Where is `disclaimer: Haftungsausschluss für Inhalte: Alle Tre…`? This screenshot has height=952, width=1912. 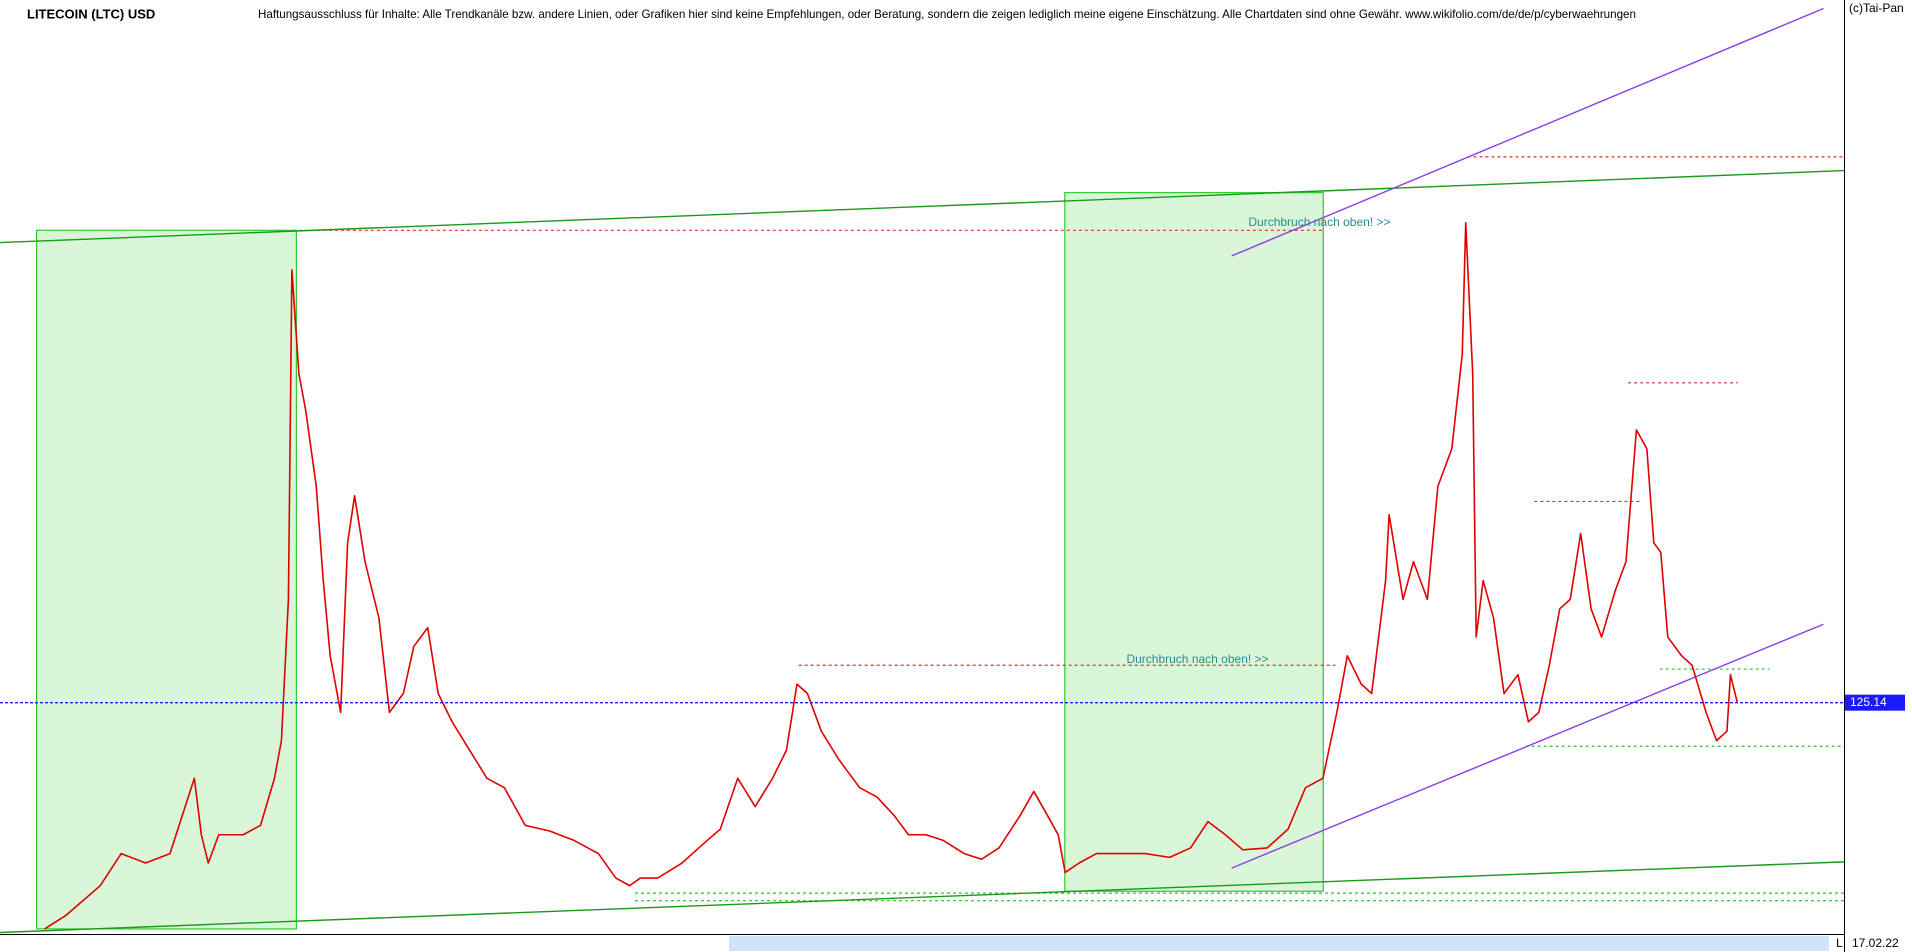 disclaimer: Haftungsausschluss für Inhalte: Alle Tre… is located at coordinates (947, 14).